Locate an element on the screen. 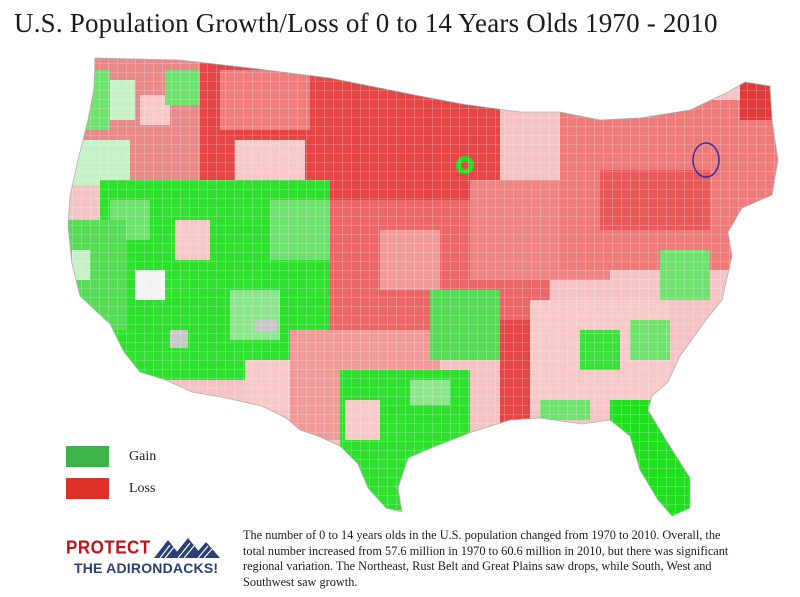 This screenshot has width=800, height=597. legend-gain-label: Gain is located at coordinates (143, 456).